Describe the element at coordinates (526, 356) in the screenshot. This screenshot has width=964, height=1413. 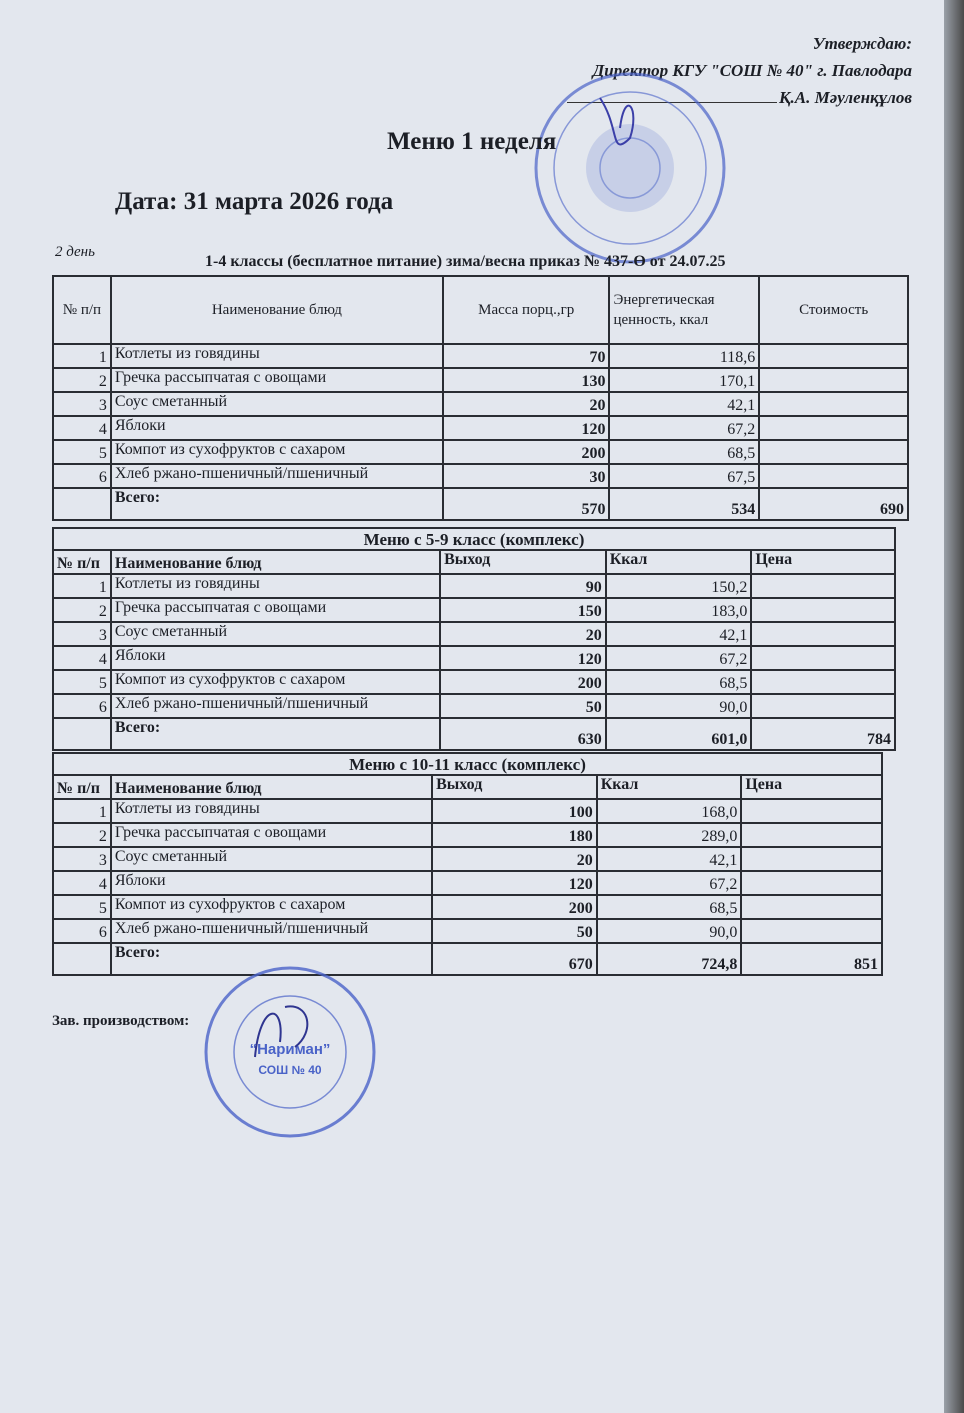
I see `mass-value: 70` at that location.